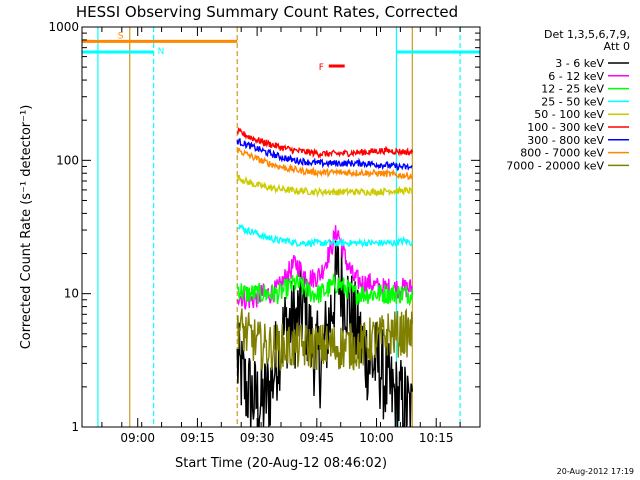 The image size is (640, 480). I want to click on x-tick-label-2: 09:30, so click(257, 438).